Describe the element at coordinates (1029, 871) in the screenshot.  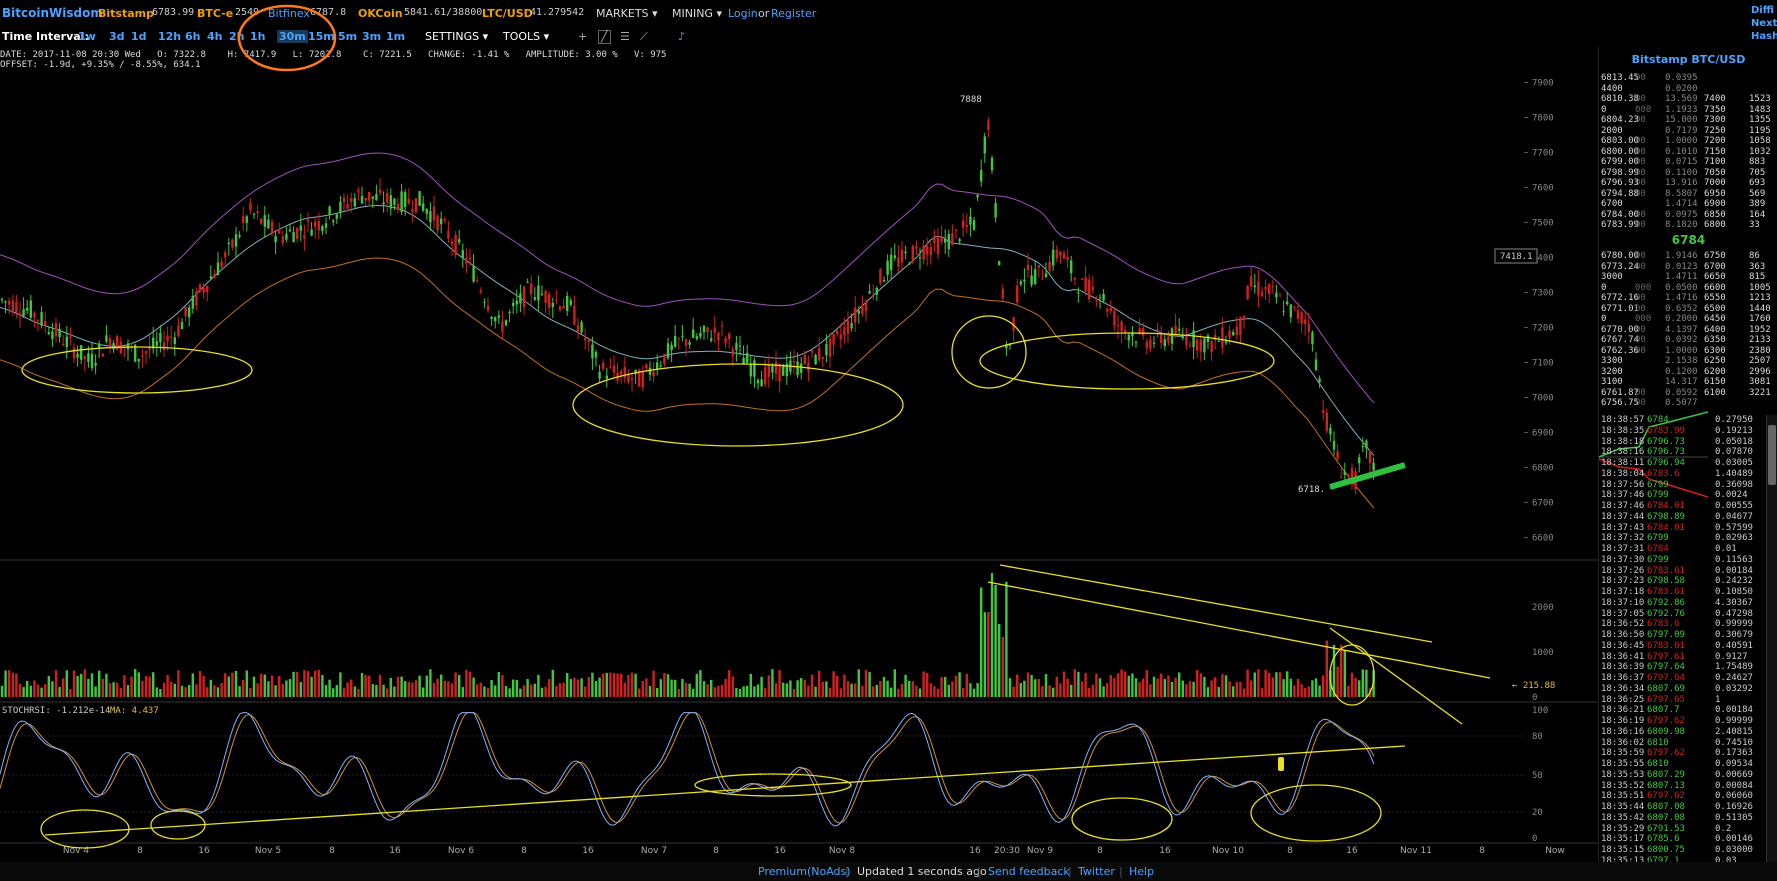
I see `send-feedback-link: Send feedback` at that location.